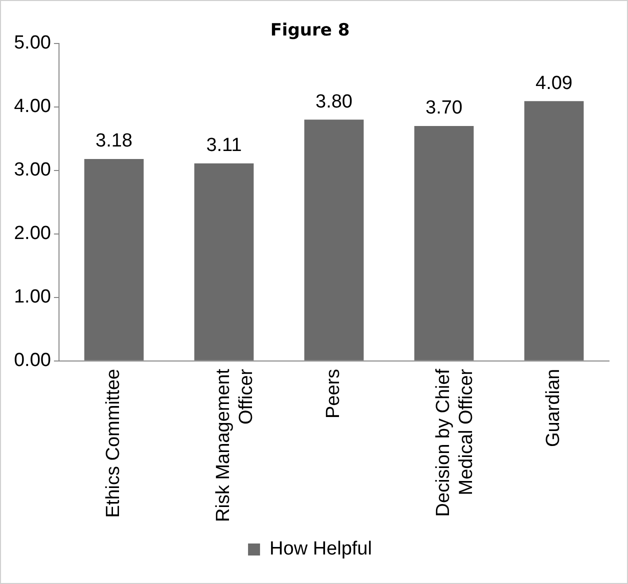  Describe the element at coordinates (32, 297) in the screenshot. I see `y-tick-label: 1.00` at that location.